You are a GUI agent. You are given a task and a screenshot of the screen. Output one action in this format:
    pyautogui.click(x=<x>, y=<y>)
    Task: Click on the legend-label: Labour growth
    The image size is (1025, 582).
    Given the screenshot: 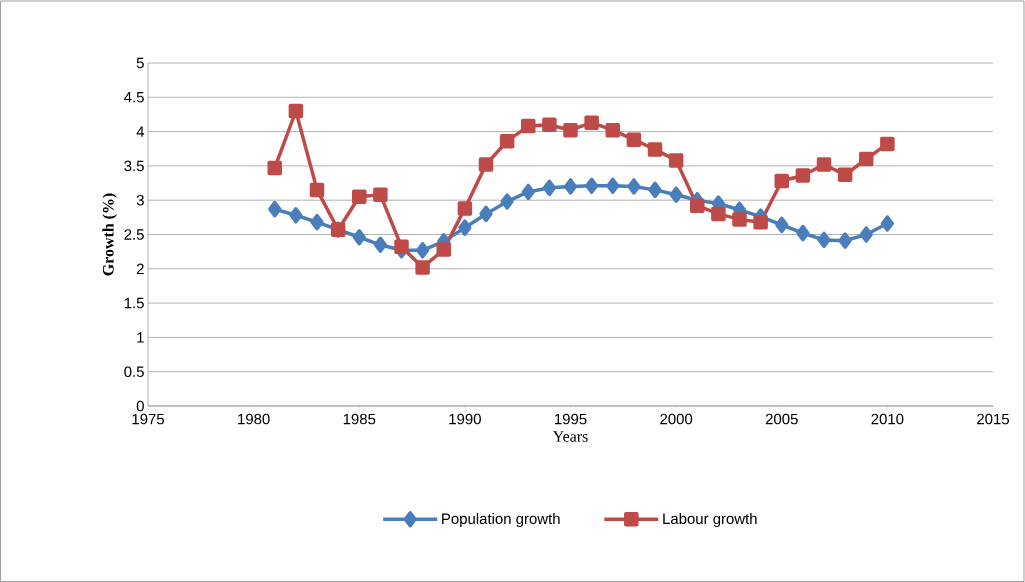 What is the action you would take?
    pyautogui.click(x=710, y=520)
    